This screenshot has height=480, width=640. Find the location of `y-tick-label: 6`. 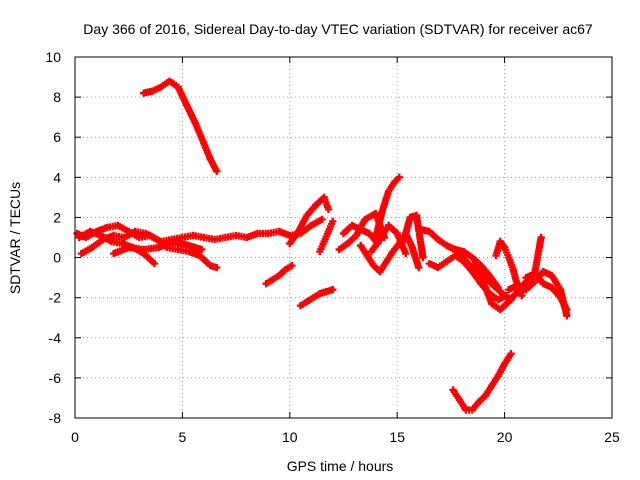

y-tick-label: 6 is located at coordinates (57, 137).